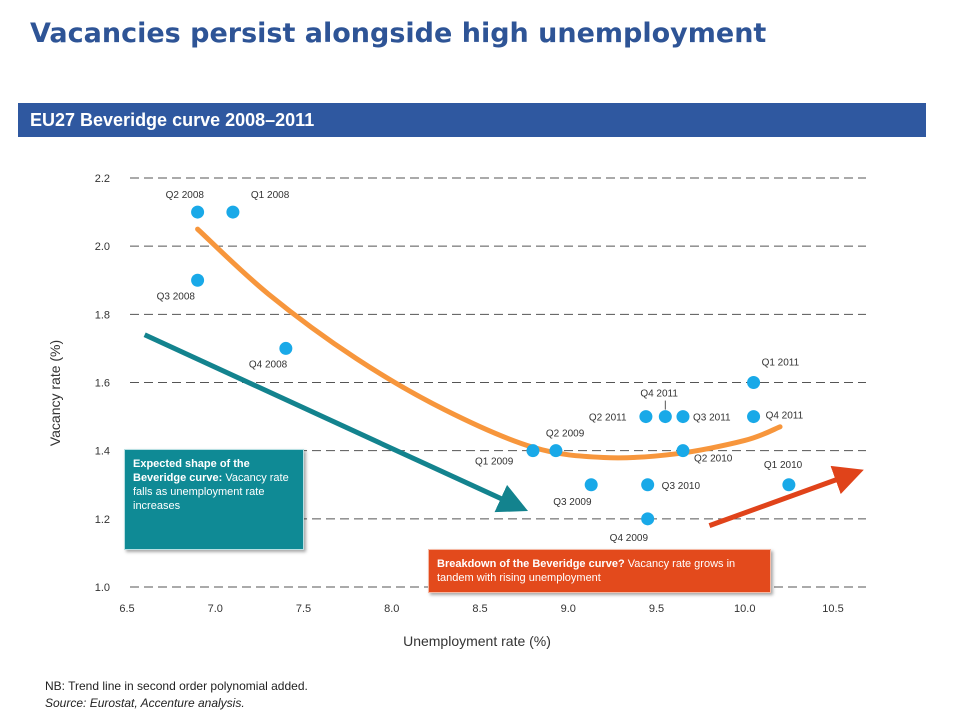 This screenshot has height=720, width=960. I want to click on x-tick-label: 6.5, so click(126, 609).